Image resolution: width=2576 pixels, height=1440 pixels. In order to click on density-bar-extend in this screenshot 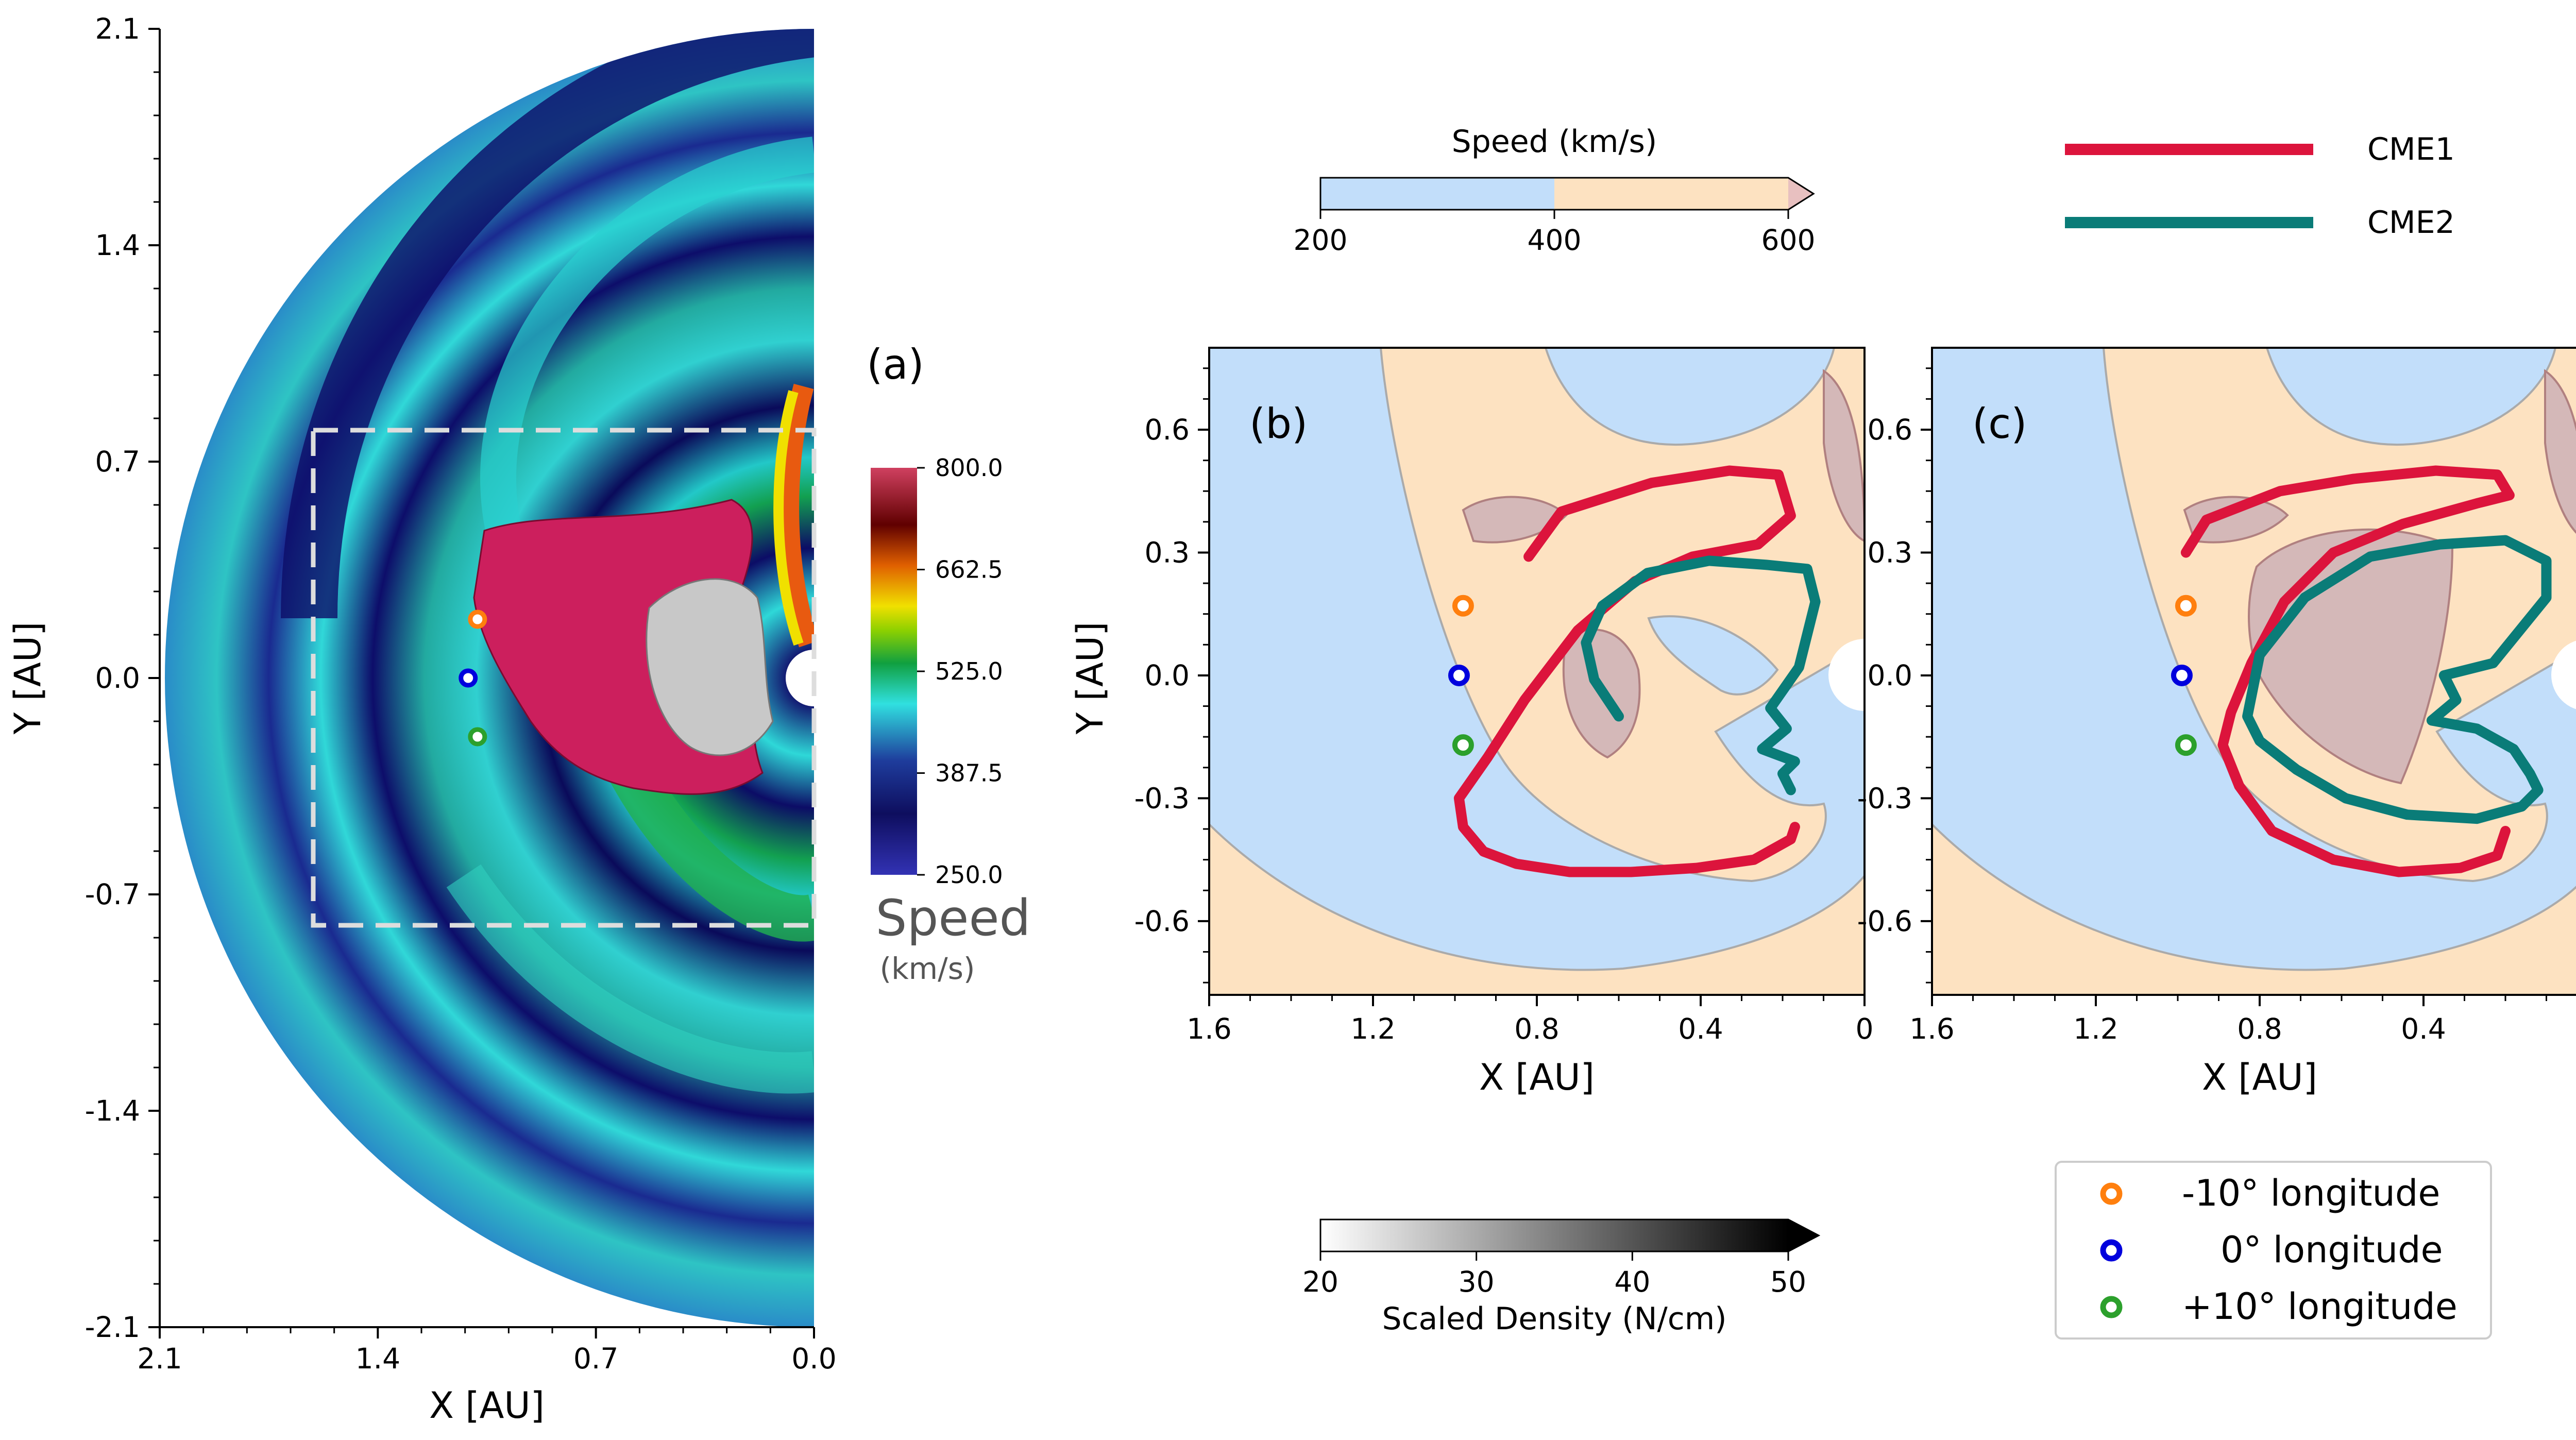, I will do `click(1803, 1235)`.